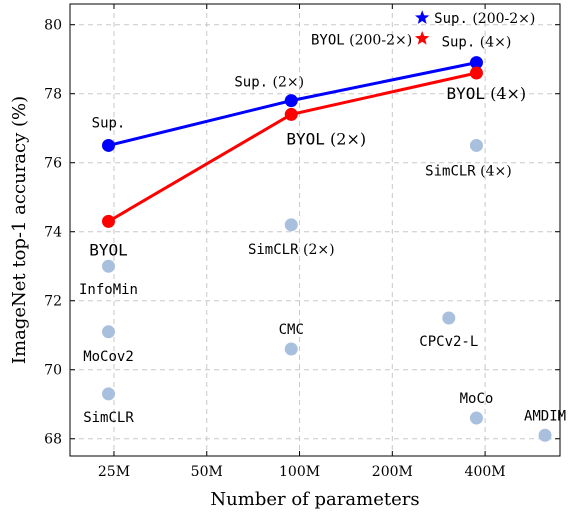 The width and height of the screenshot is (574, 512). I want to click on other-point-label: InfoMin, so click(108, 290).